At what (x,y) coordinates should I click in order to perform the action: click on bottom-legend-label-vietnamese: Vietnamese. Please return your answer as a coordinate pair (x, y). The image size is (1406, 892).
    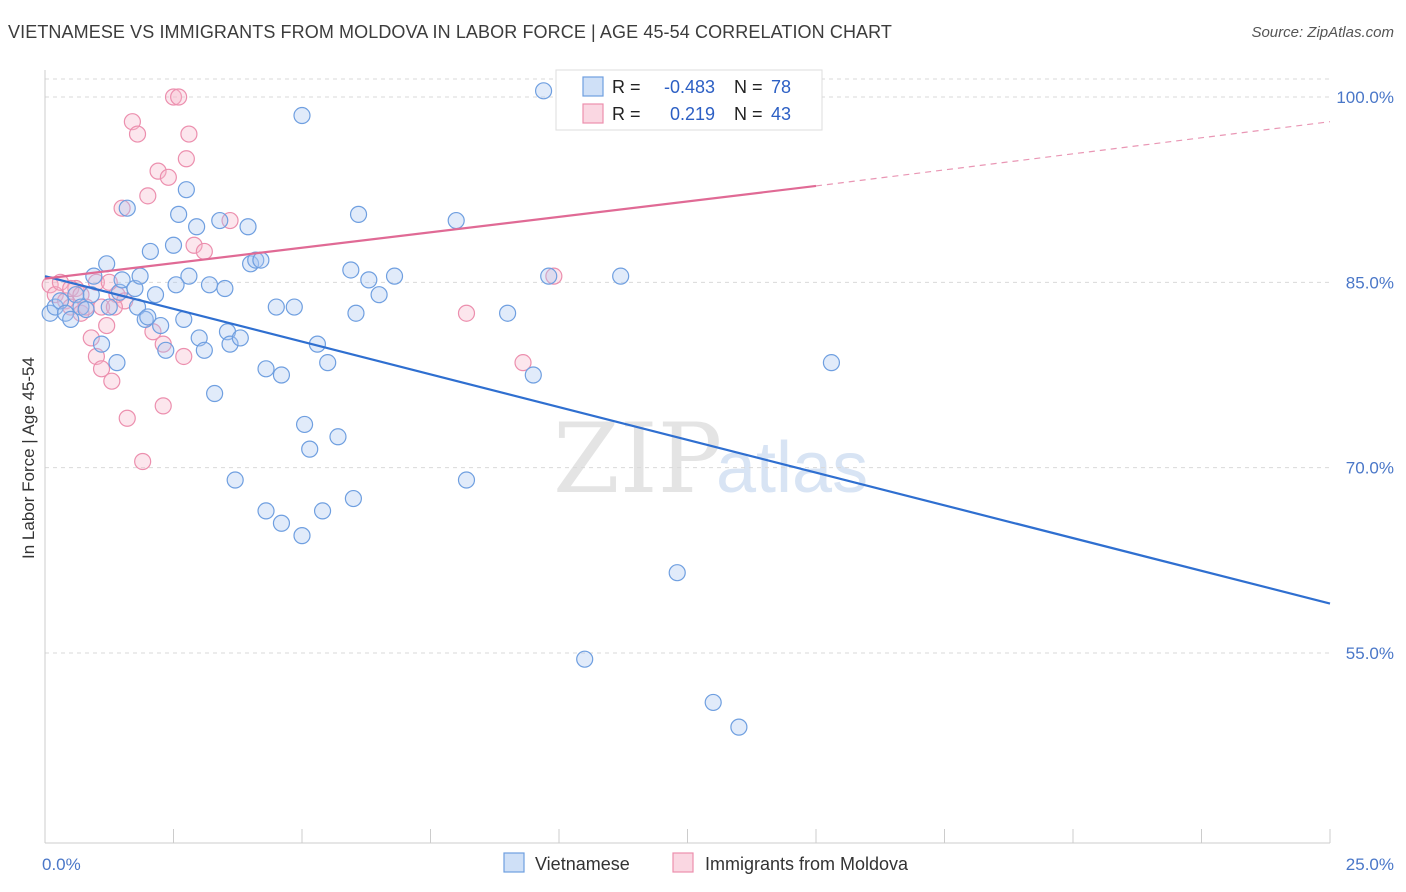
    Looking at the image, I should click on (582, 864).